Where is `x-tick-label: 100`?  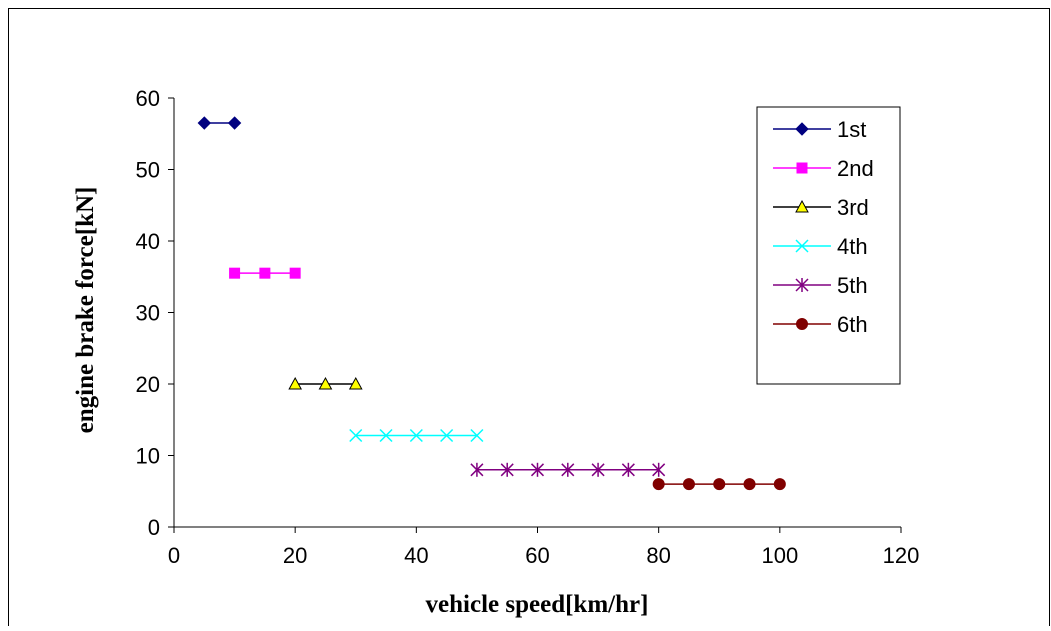 x-tick-label: 100 is located at coordinates (779, 555).